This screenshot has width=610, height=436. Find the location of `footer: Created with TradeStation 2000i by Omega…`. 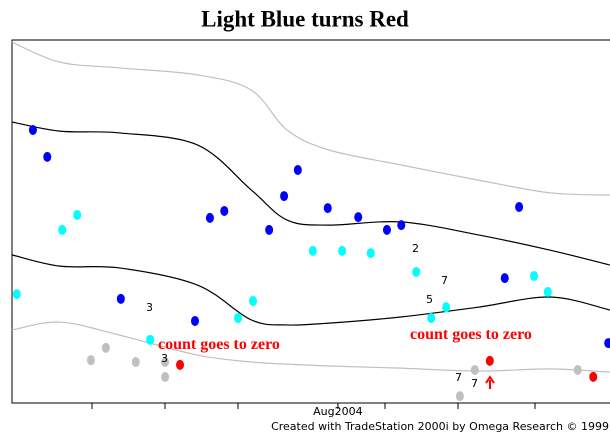

footer: Created with TradeStation 2000i by Omega… is located at coordinates (440, 426).